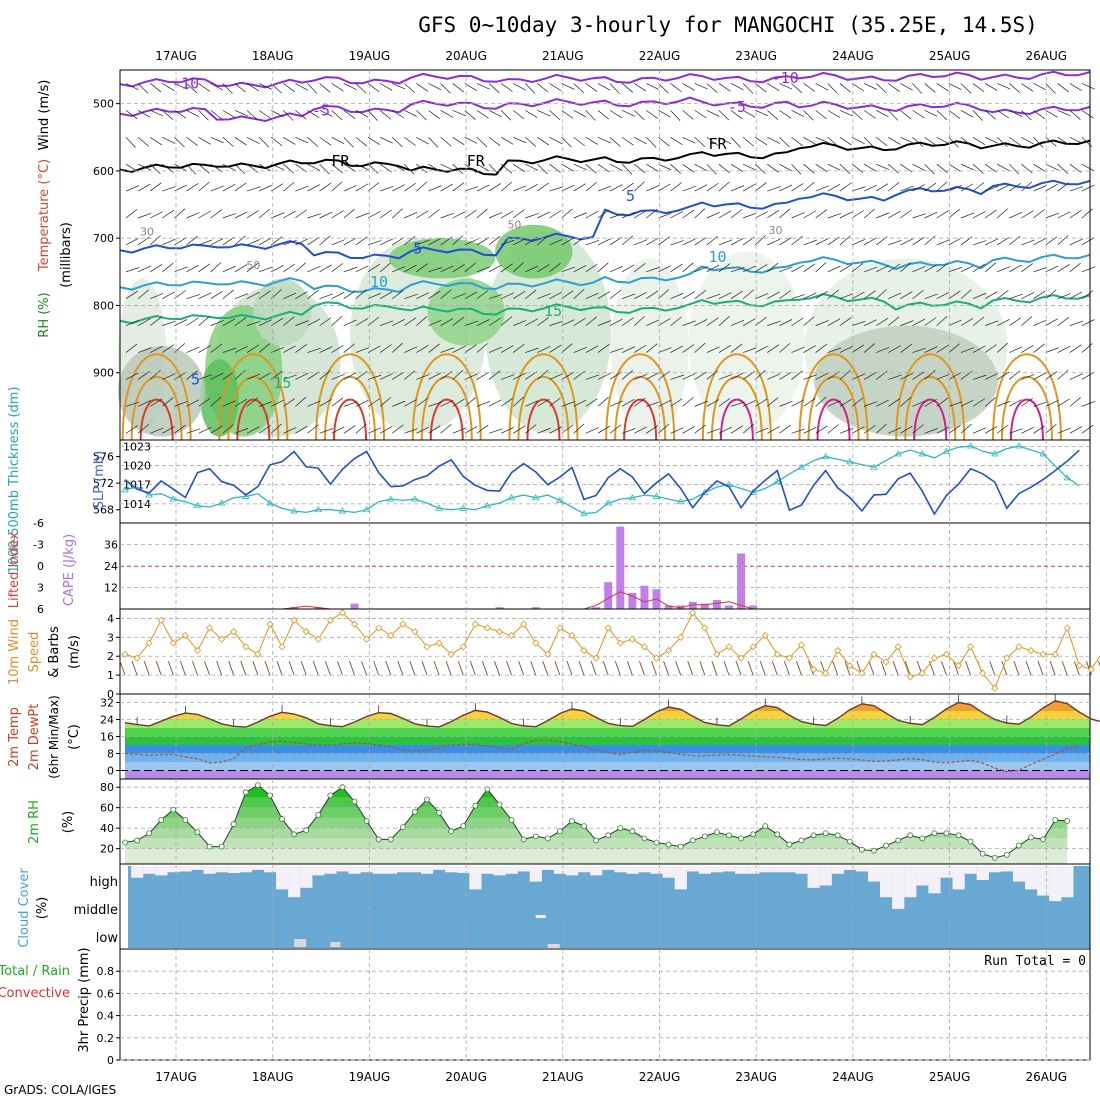 The image size is (1100, 1100). Describe the element at coordinates (107, 938) in the screenshot. I see `cloud-level-label: low` at that location.